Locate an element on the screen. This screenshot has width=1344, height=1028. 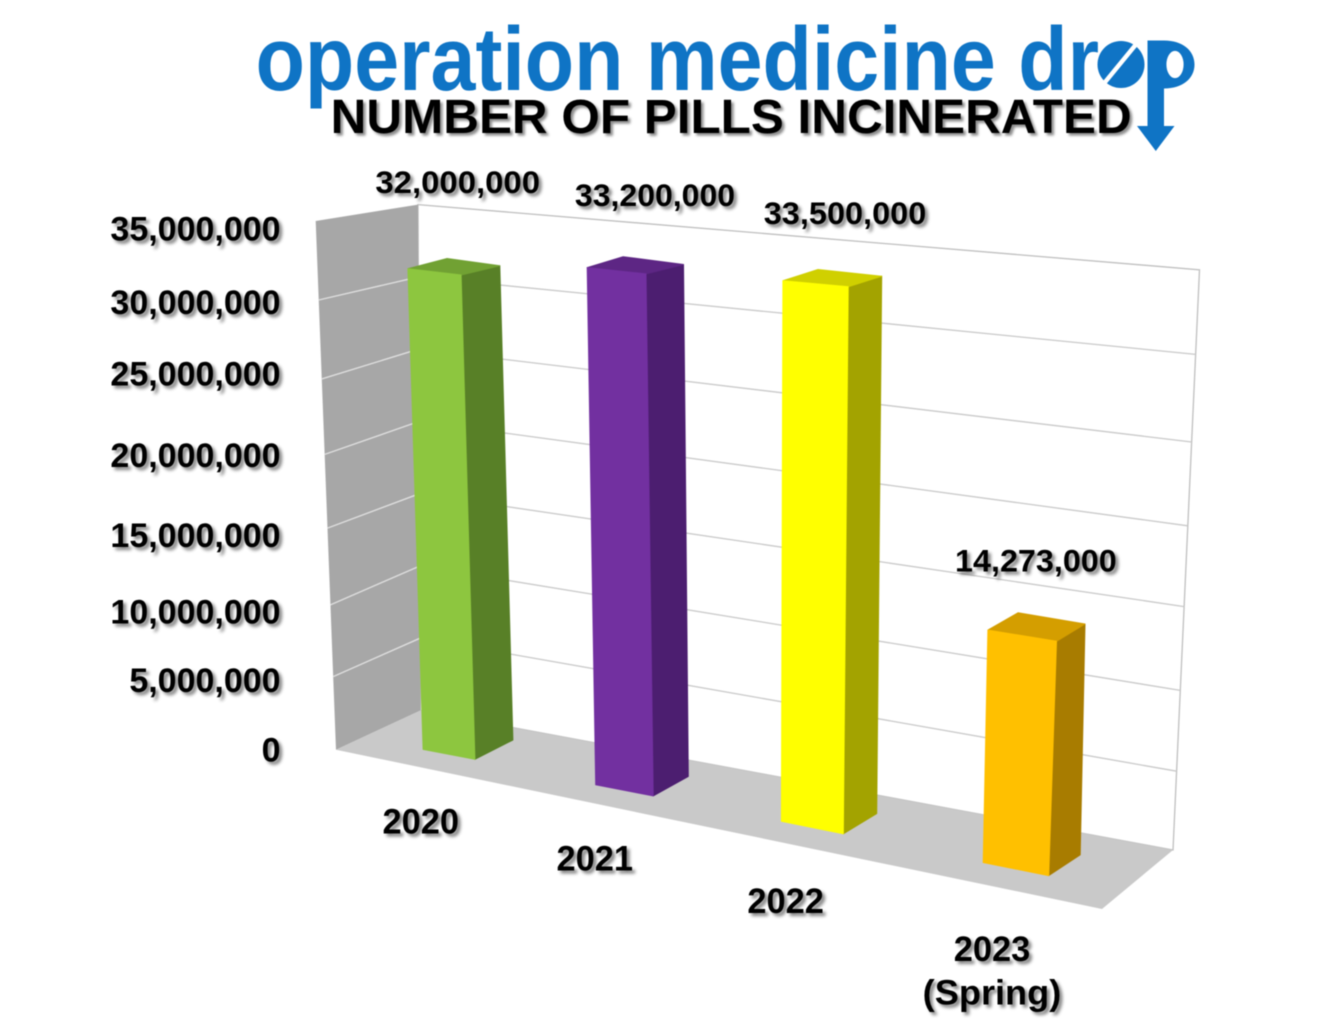
svg-text: 5,000,000 is located at coordinates (204, 681).